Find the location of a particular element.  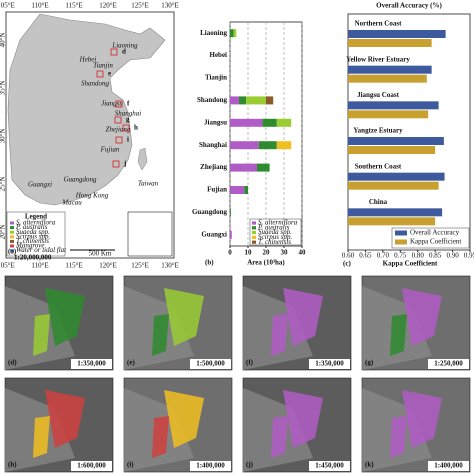

scale-label: 1:450,000 is located at coordinates (329, 466).